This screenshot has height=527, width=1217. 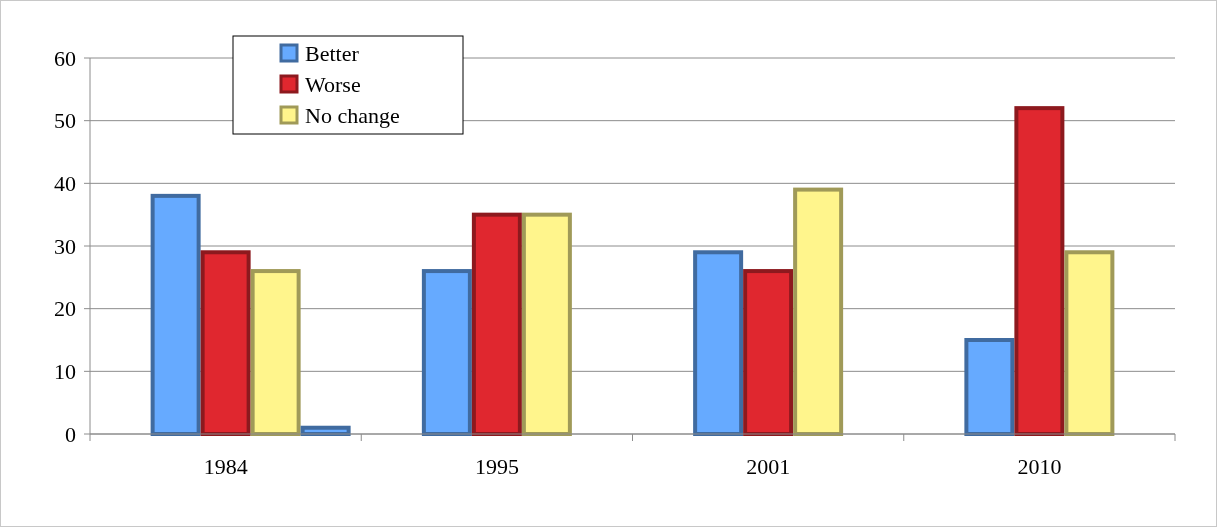 What do you see at coordinates (496, 466) in the screenshot?
I see `x-tick-label: 1995` at bounding box center [496, 466].